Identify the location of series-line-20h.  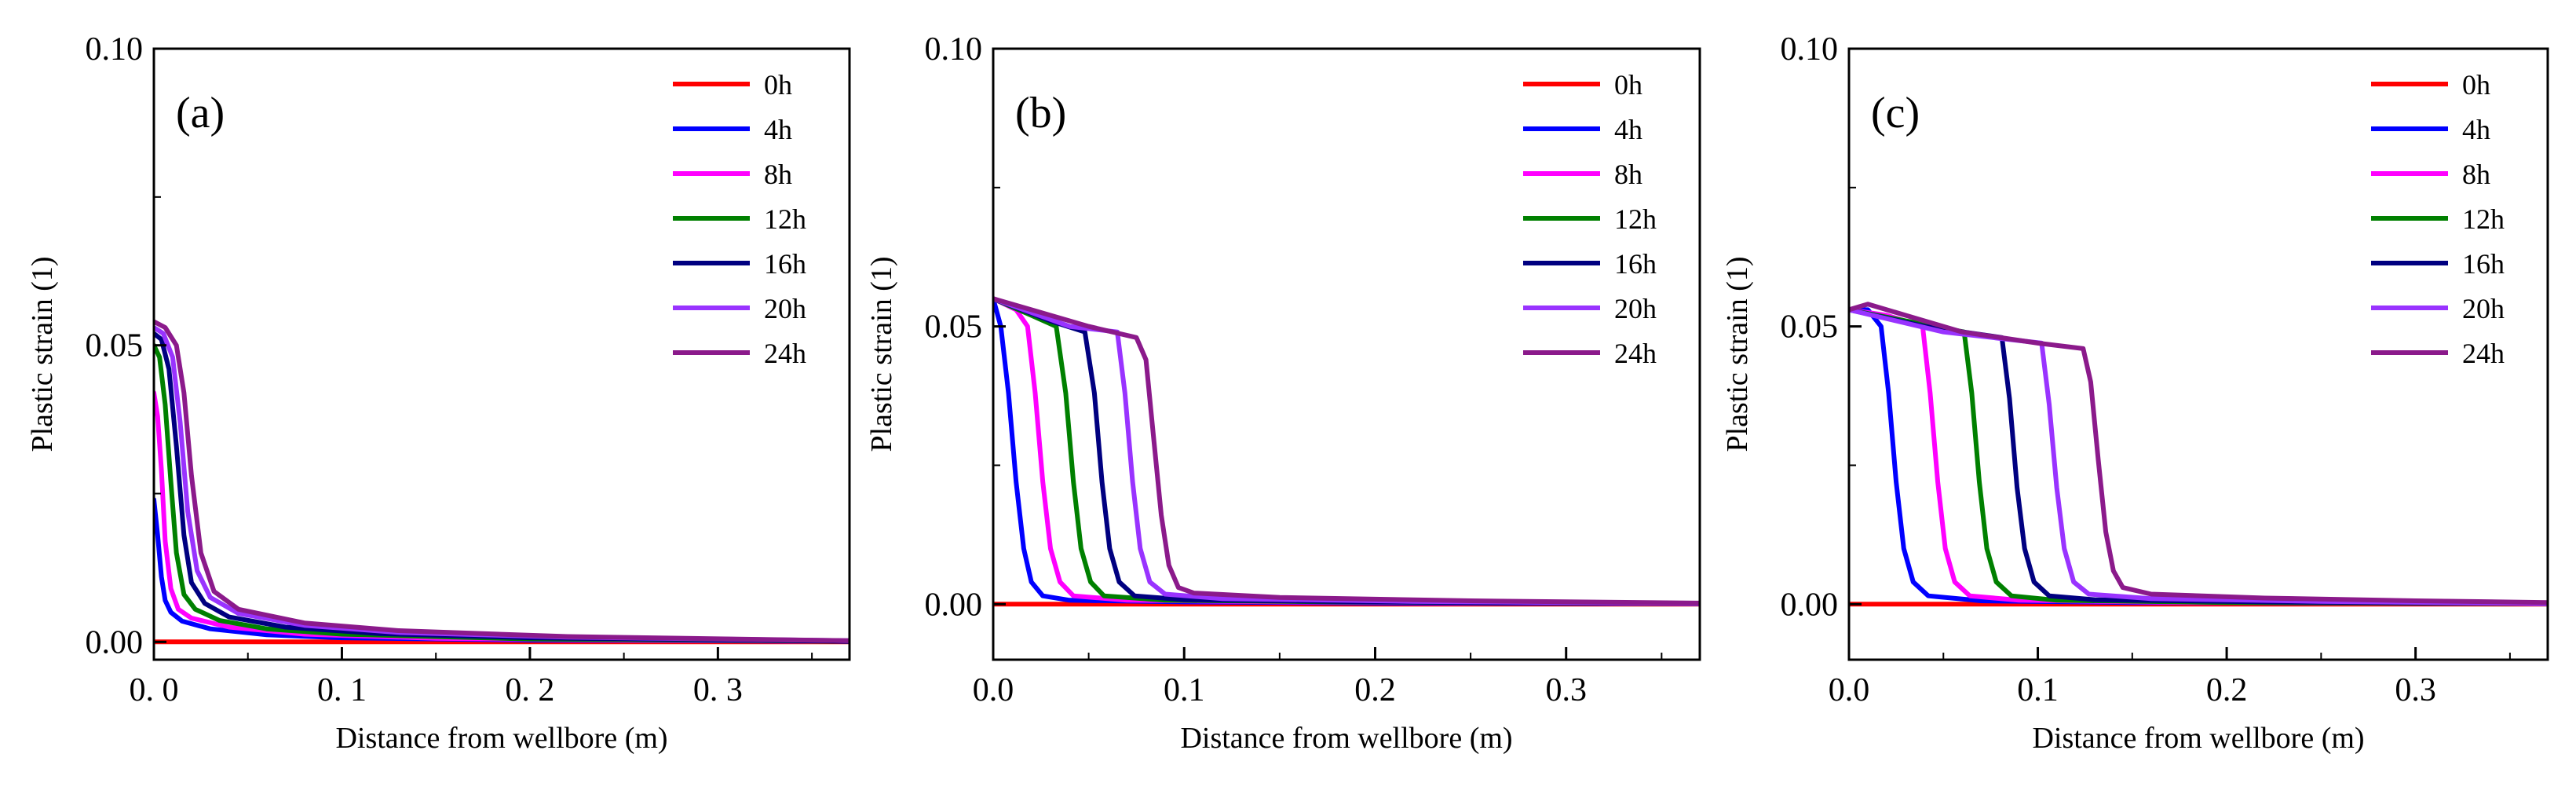
(502, 484).